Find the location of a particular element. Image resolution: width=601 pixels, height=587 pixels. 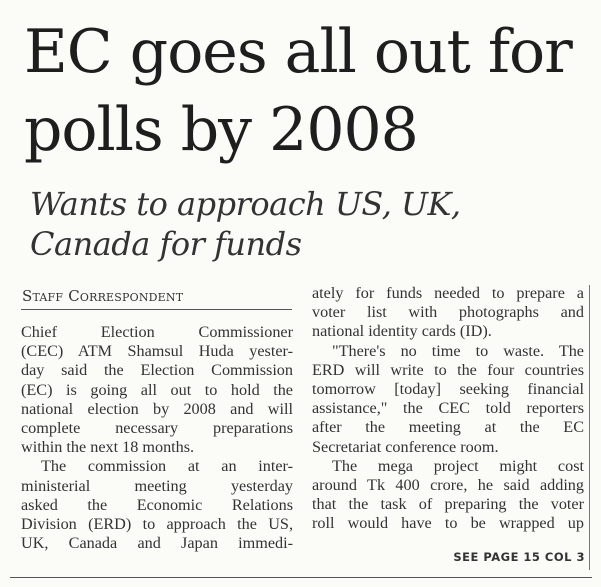

text-line: The mega project might cost is located at coordinates (458, 465).